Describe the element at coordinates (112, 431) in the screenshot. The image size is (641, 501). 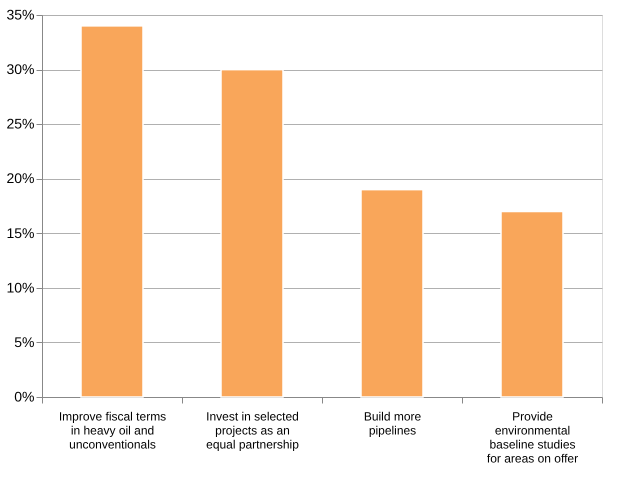
I see `x-tick-label: Improve fiscal terms in heavy oil and unconventionals` at that location.